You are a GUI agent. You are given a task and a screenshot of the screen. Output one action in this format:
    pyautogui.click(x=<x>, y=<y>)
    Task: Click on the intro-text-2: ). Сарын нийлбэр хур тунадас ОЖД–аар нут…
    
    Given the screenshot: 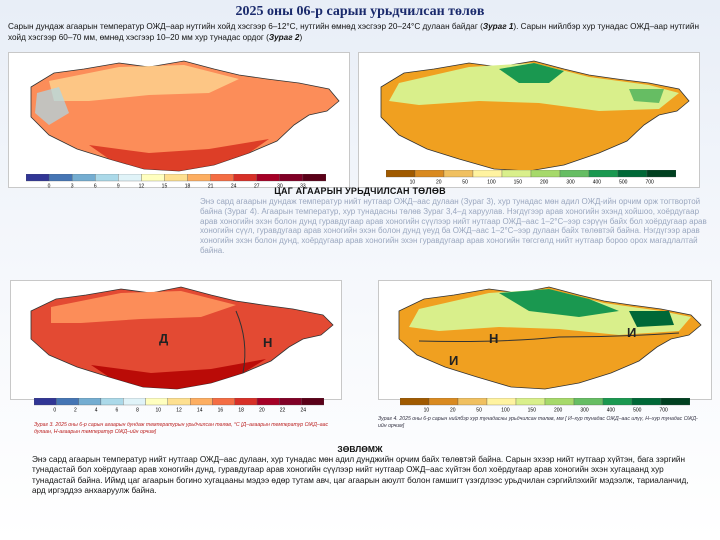 What is the action you would take?
    pyautogui.click(x=353, y=32)
    